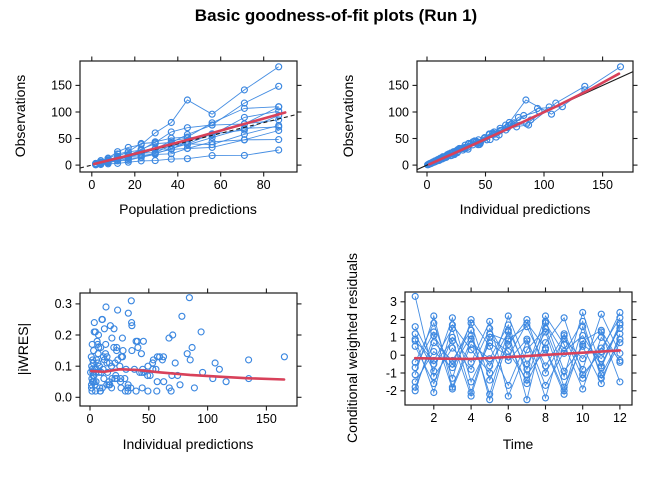 Image resolution: width=672 pixels, height=480 pixels. What do you see at coordinates (135, 185) in the screenshot?
I see `panel1-x-tick-label: 20` at bounding box center [135, 185].